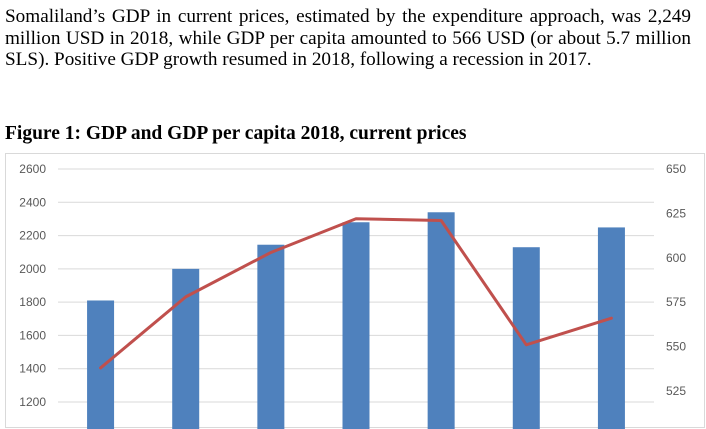 This screenshot has width=706, height=429. Describe the element at coordinates (32, 402) in the screenshot. I see `y-tick-label: 1200` at that location.